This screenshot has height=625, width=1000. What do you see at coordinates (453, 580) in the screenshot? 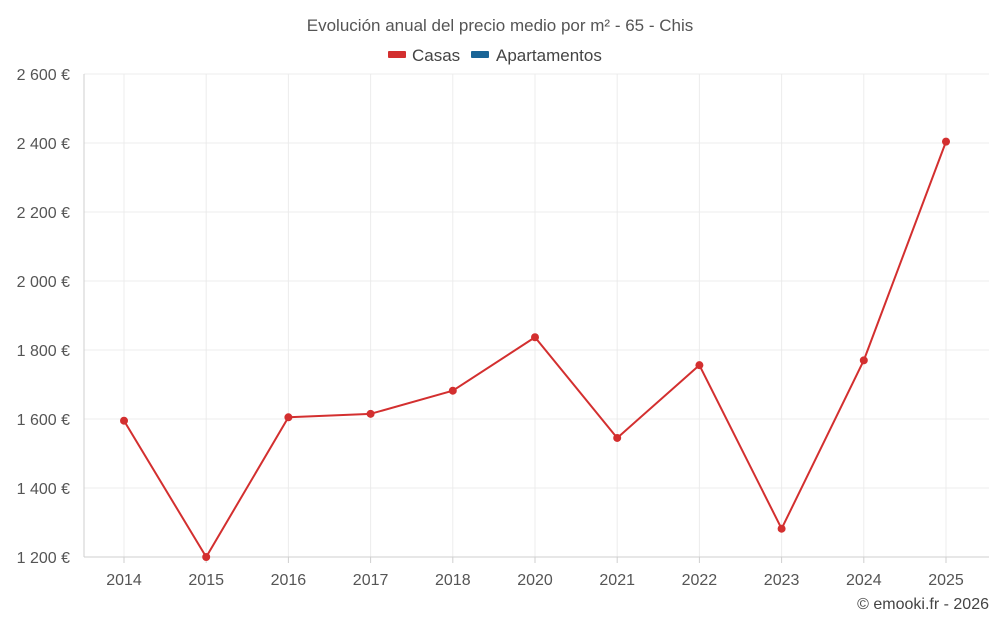
I see `x-tick-label: 2018` at bounding box center [453, 580].